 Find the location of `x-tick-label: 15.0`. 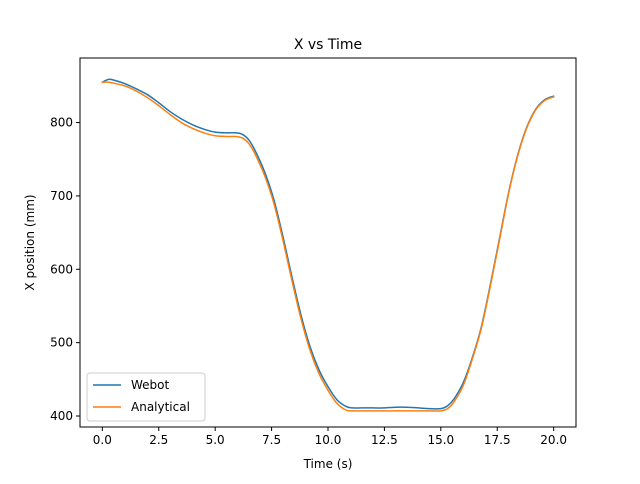

x-tick-label: 15.0 is located at coordinates (440, 440).